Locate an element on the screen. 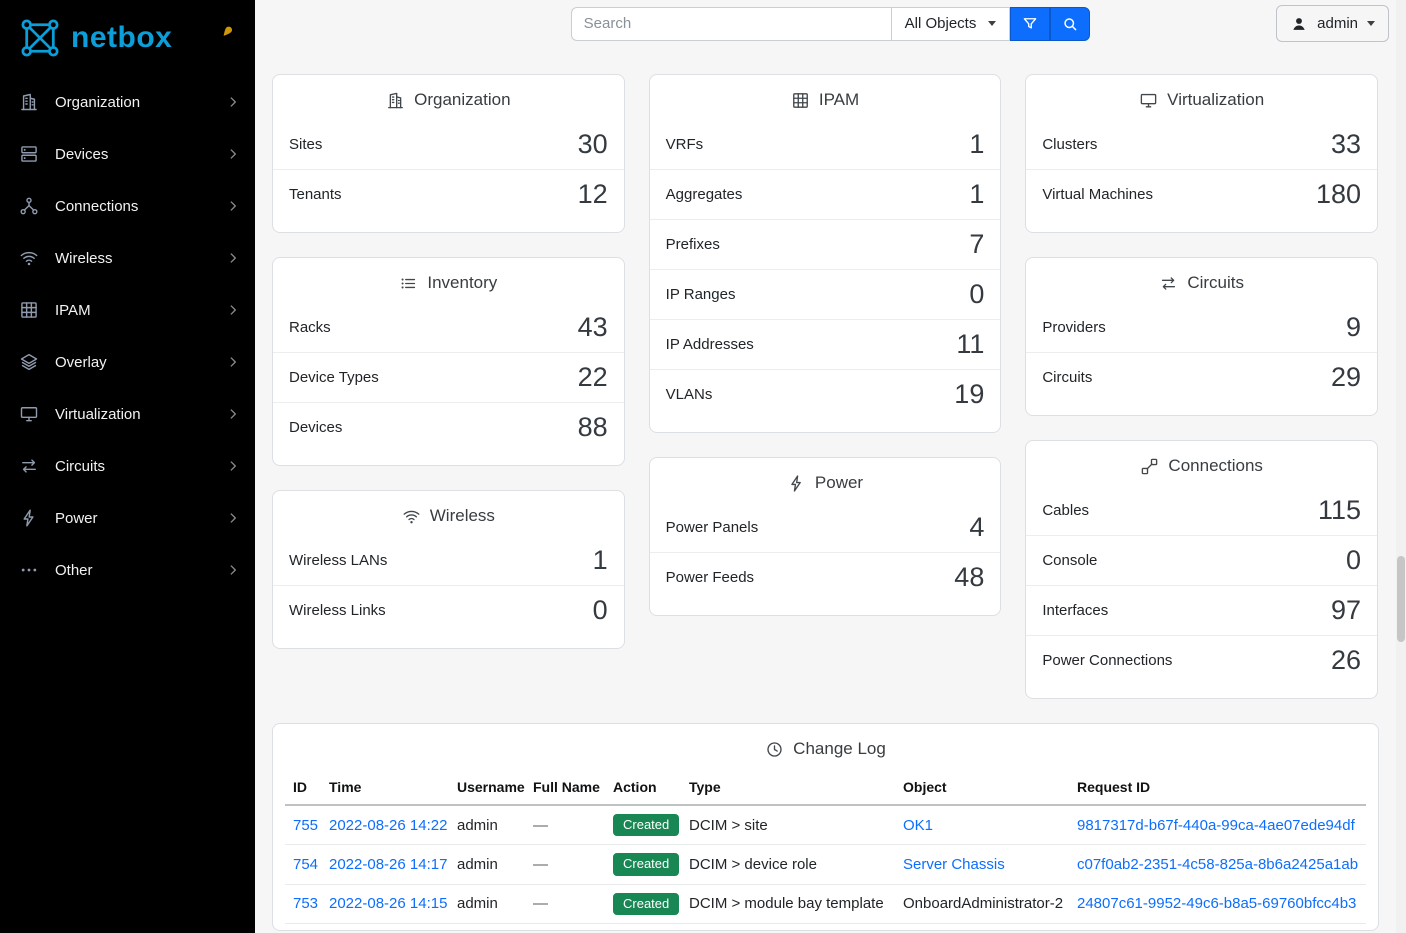  changelog-request-id-link: 24807c61-9952-49c6-b8a5-69760bfcc4b3 is located at coordinates (1217, 904).